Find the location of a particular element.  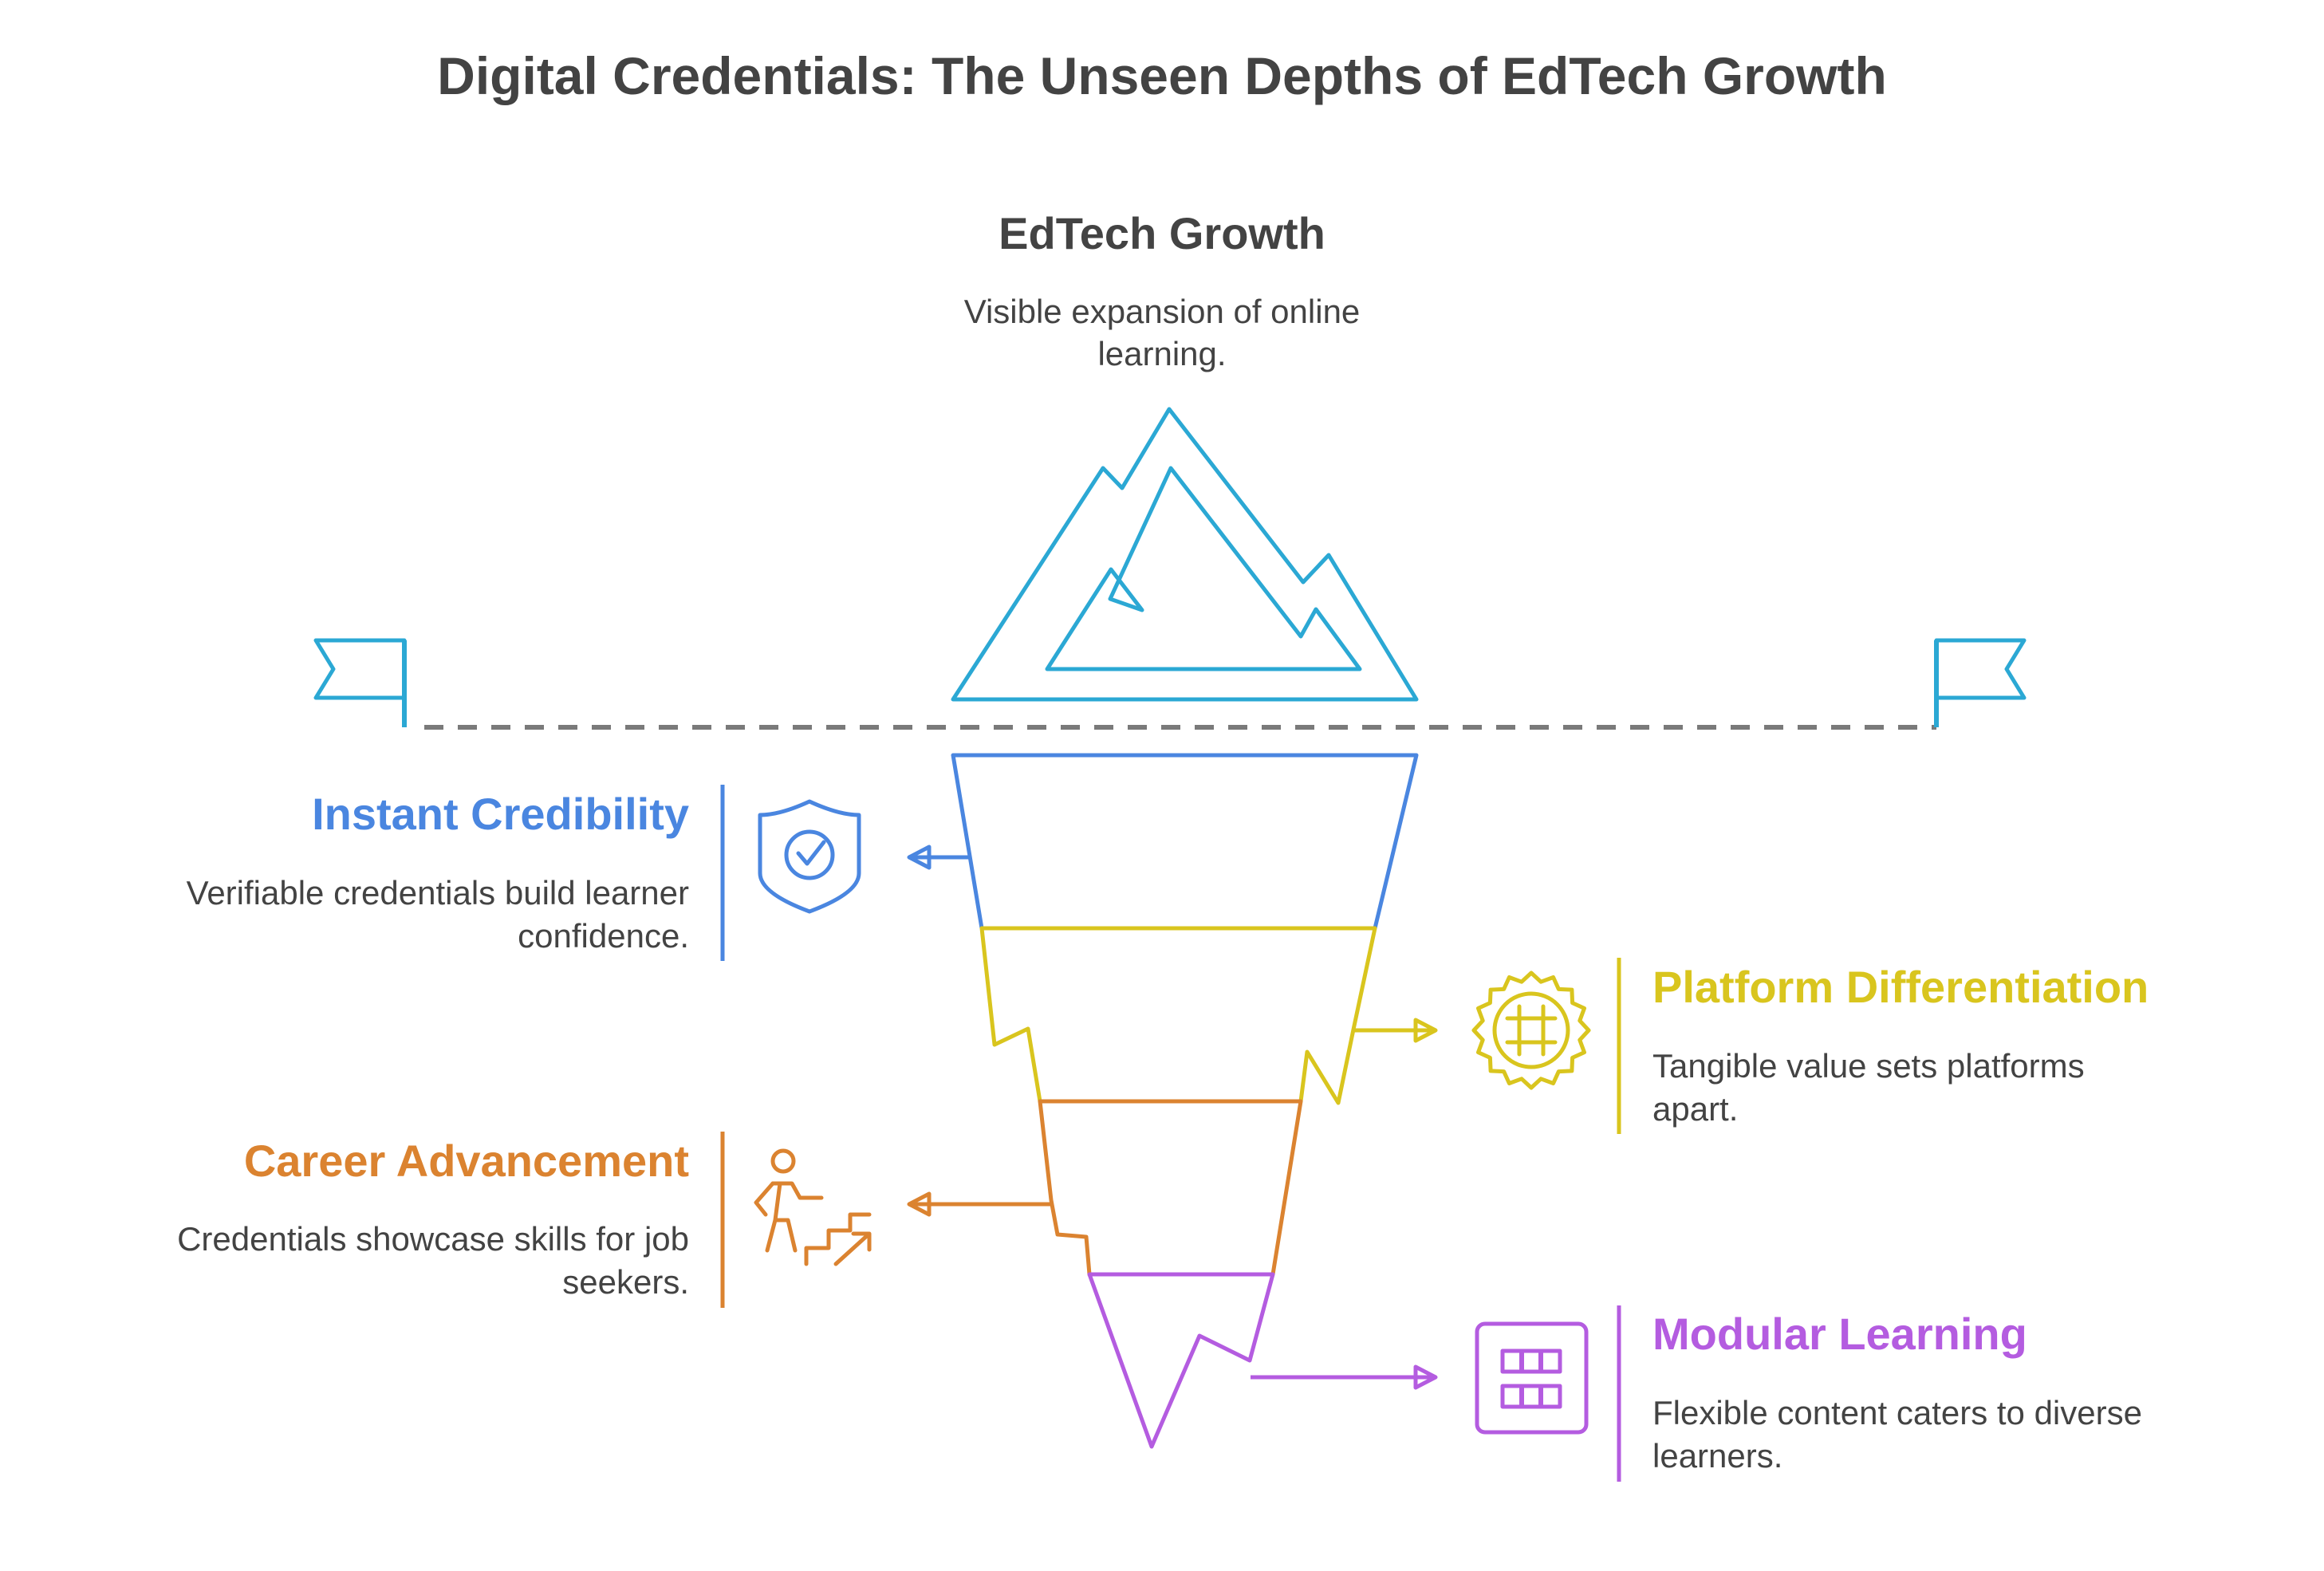

tip-heading: EdTech Growth is located at coordinates (1162, 233).